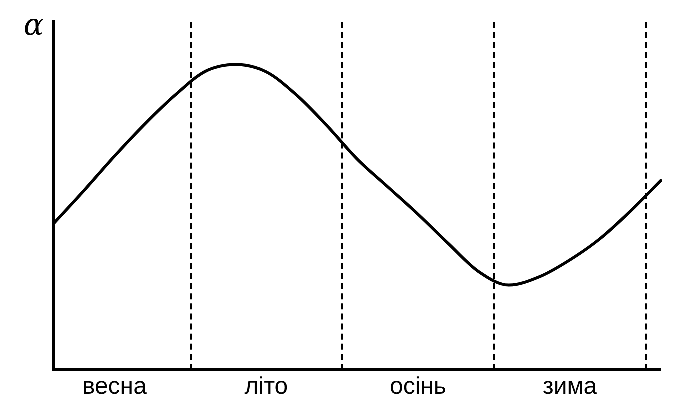 The image size is (675, 409). I want to click on x-tick-label: зима, so click(570, 386).